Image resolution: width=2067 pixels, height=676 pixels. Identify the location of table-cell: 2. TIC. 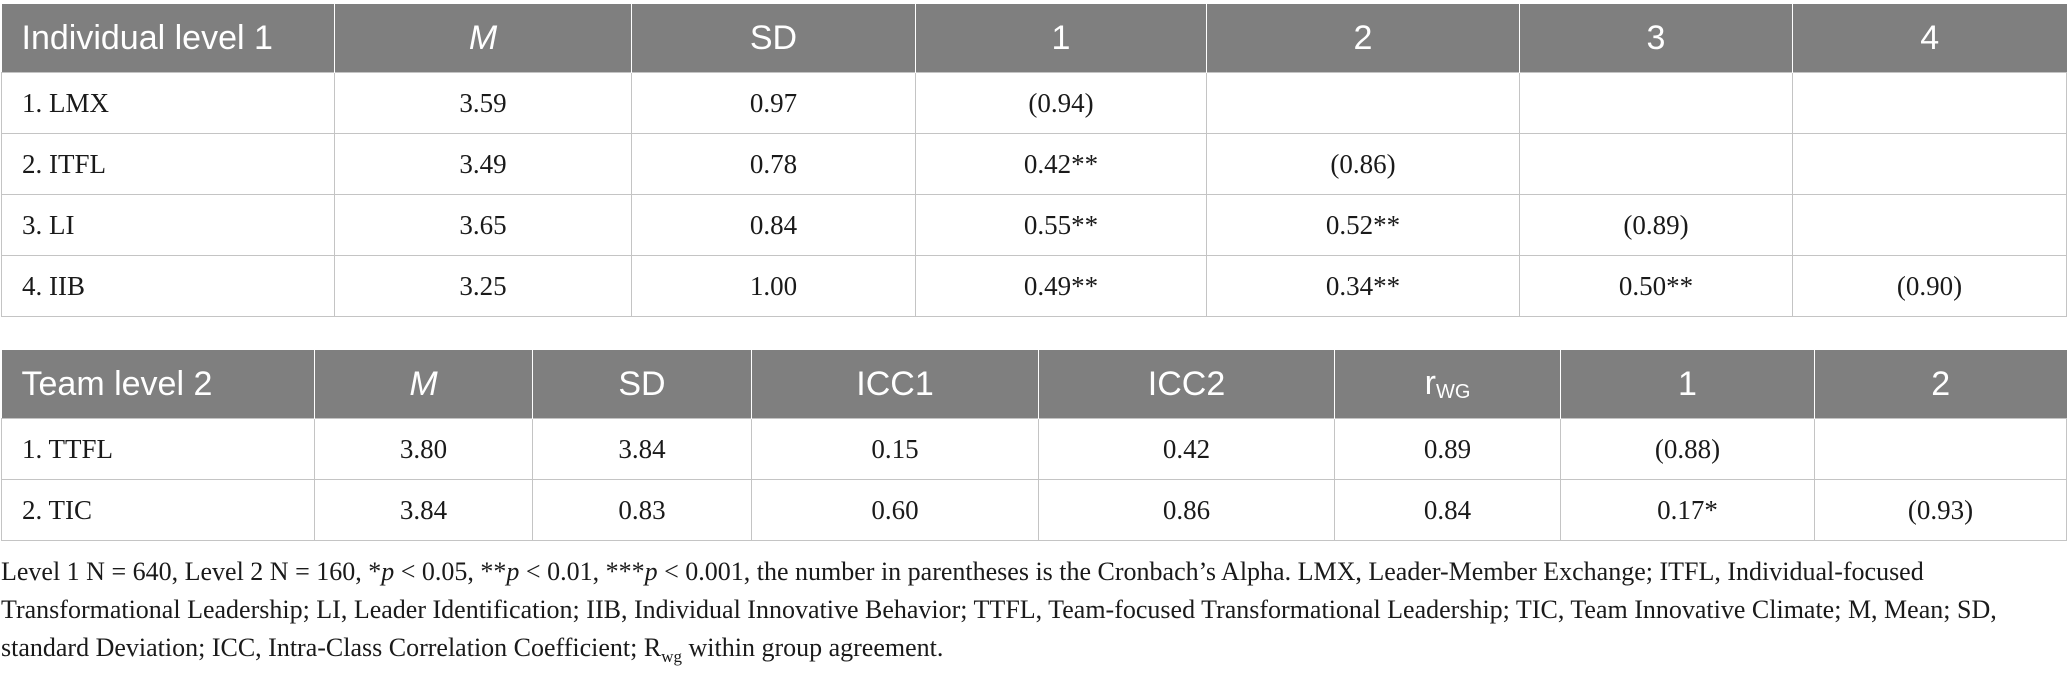
(158, 510).